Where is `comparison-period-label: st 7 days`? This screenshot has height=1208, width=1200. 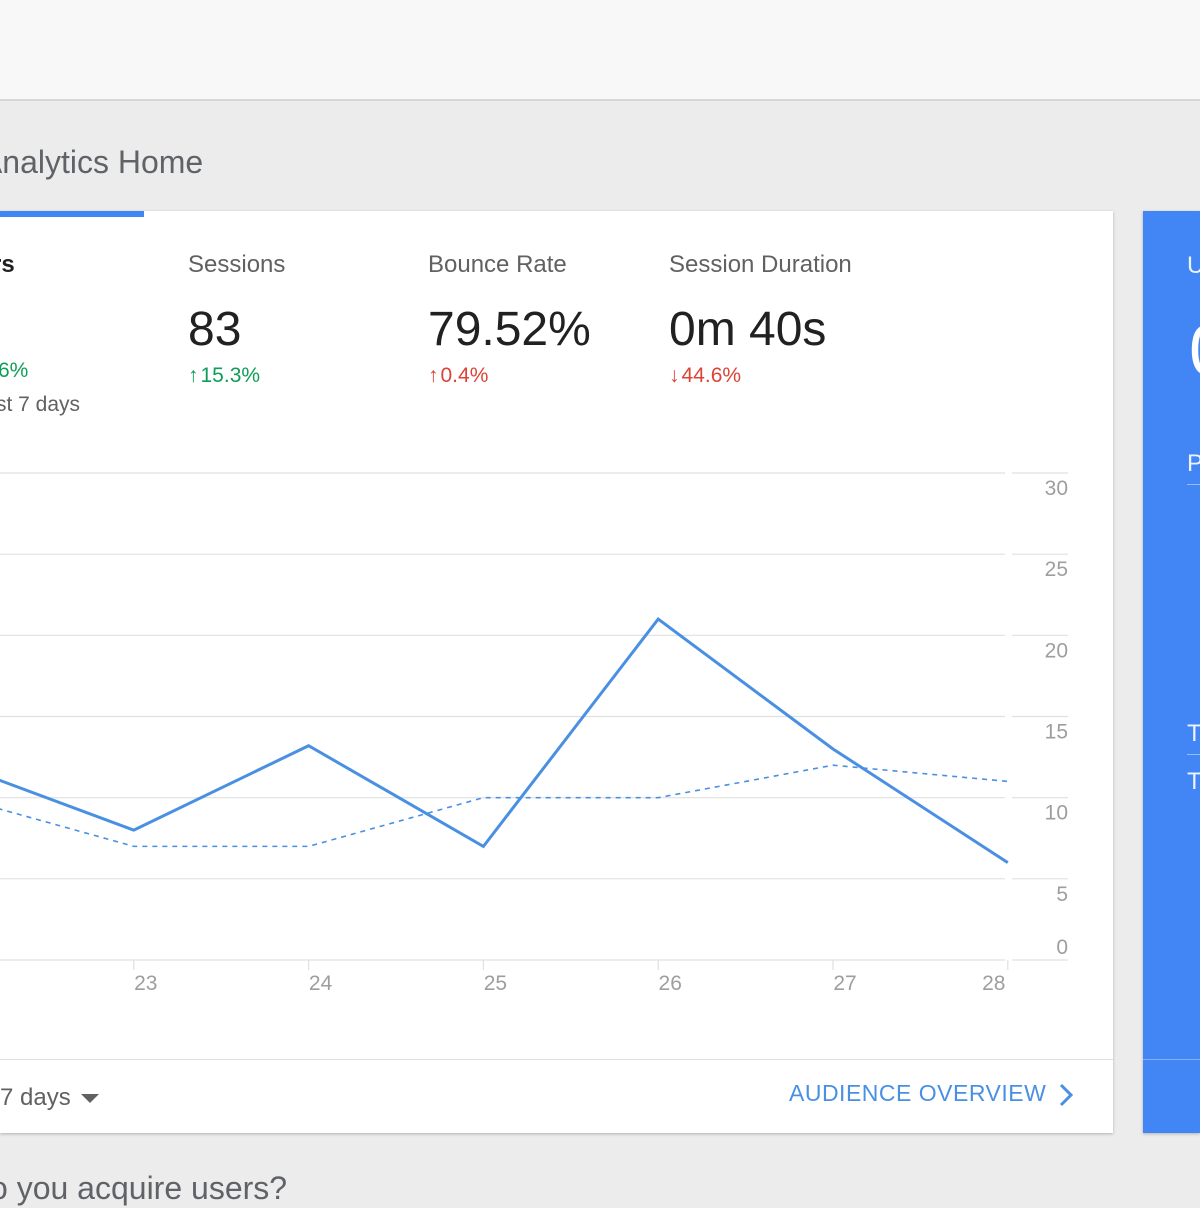 comparison-period-label: st 7 days is located at coordinates (40, 404).